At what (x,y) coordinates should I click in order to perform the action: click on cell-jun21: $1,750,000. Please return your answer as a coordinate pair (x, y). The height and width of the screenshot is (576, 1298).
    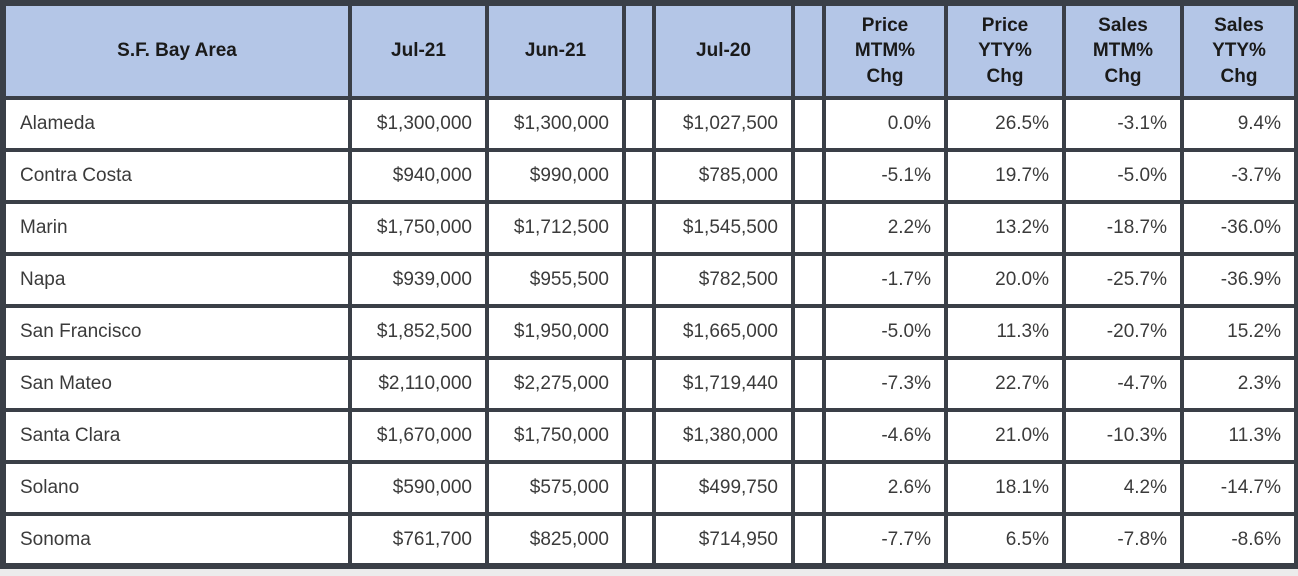
    Looking at the image, I should click on (555, 436).